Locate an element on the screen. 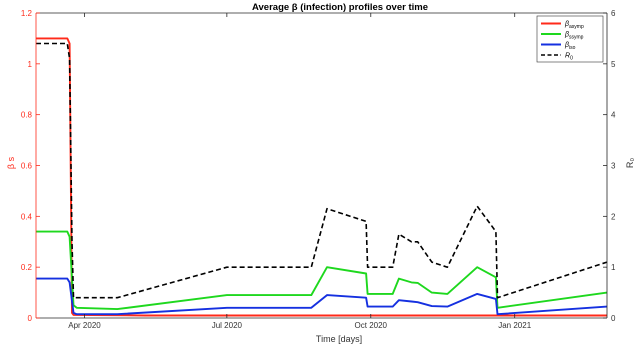  legend-entry-subscript: iso is located at coordinates (572, 48).